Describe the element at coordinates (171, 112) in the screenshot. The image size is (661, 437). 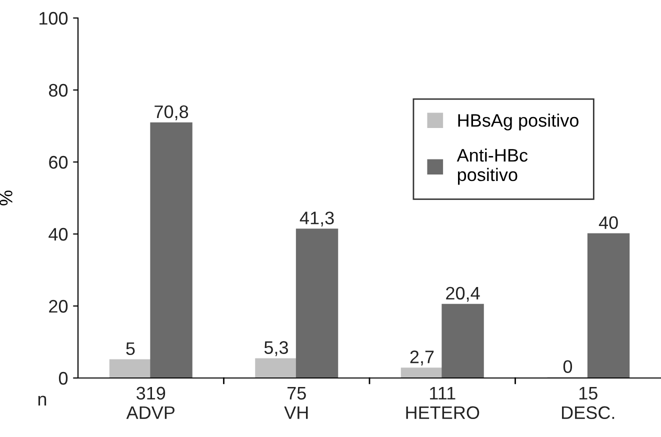
I see `data-label: 70,8` at that location.